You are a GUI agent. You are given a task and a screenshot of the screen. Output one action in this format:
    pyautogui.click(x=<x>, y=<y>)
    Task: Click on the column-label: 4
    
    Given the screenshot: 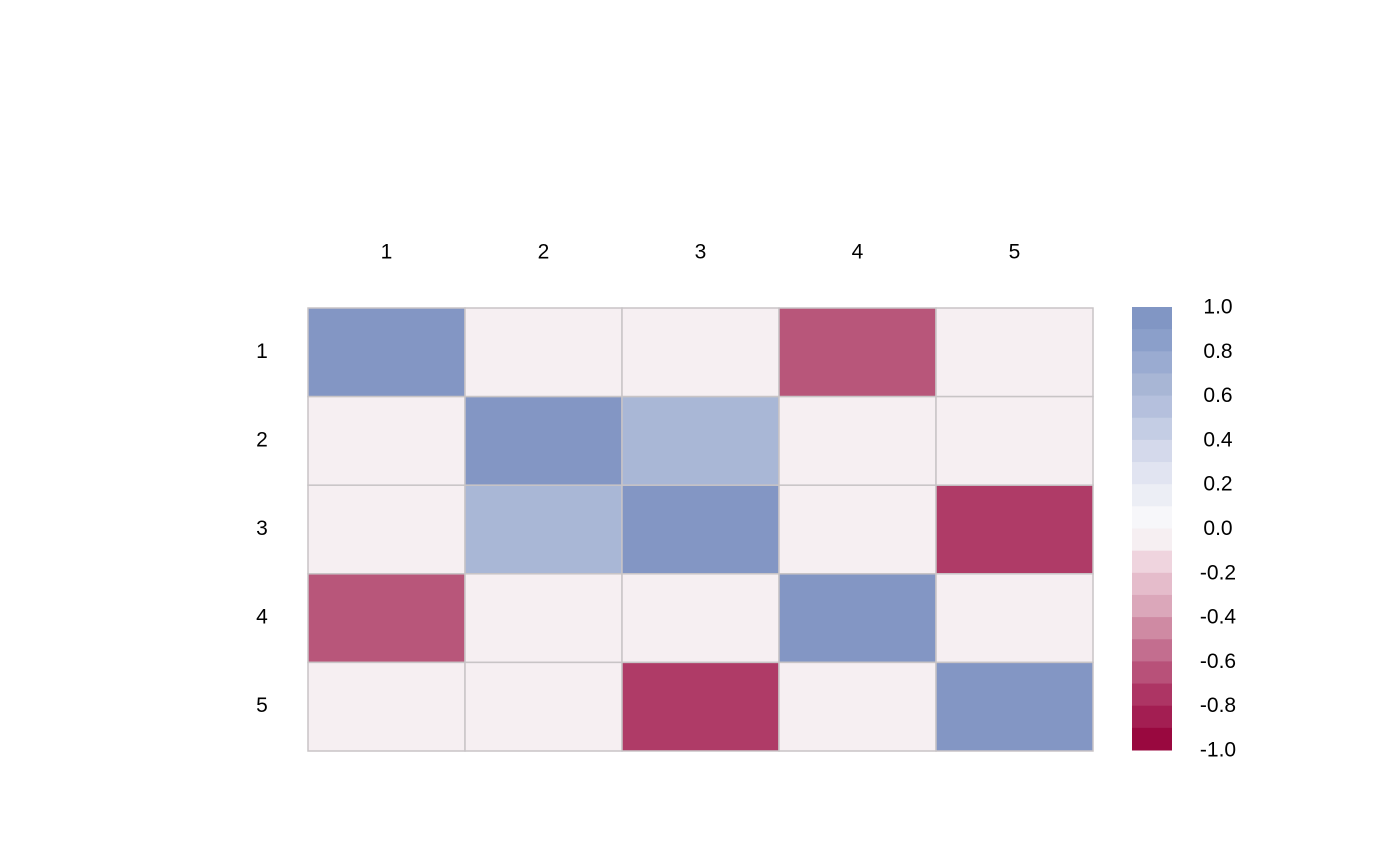 What is the action you would take?
    pyautogui.click(x=858, y=252)
    